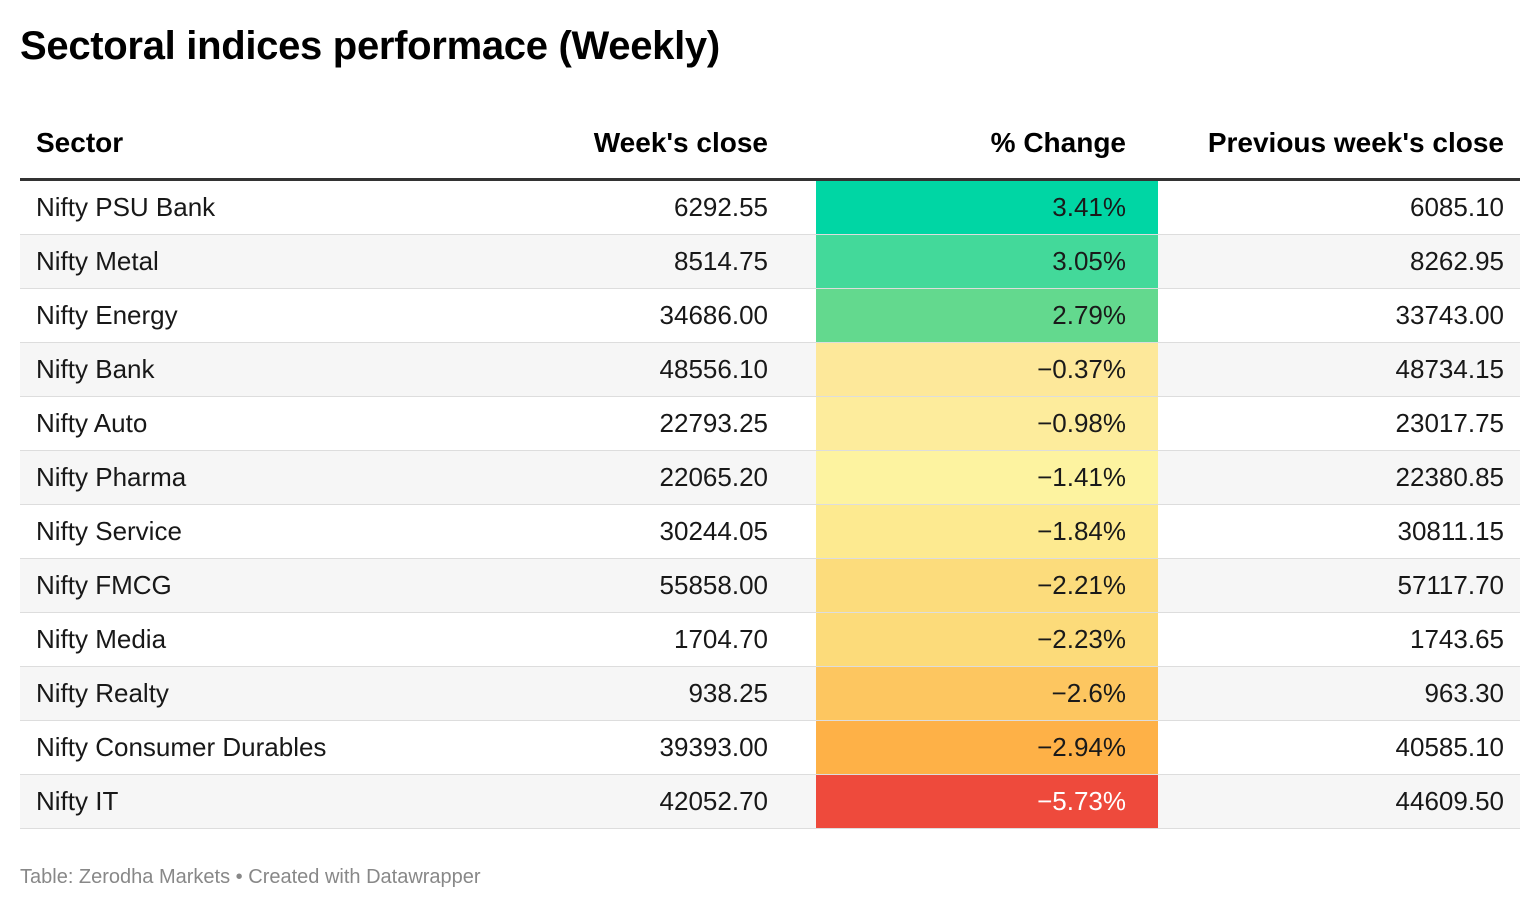 The image size is (1540, 914). I want to click on cell-change: −2.23%, so click(971, 639).